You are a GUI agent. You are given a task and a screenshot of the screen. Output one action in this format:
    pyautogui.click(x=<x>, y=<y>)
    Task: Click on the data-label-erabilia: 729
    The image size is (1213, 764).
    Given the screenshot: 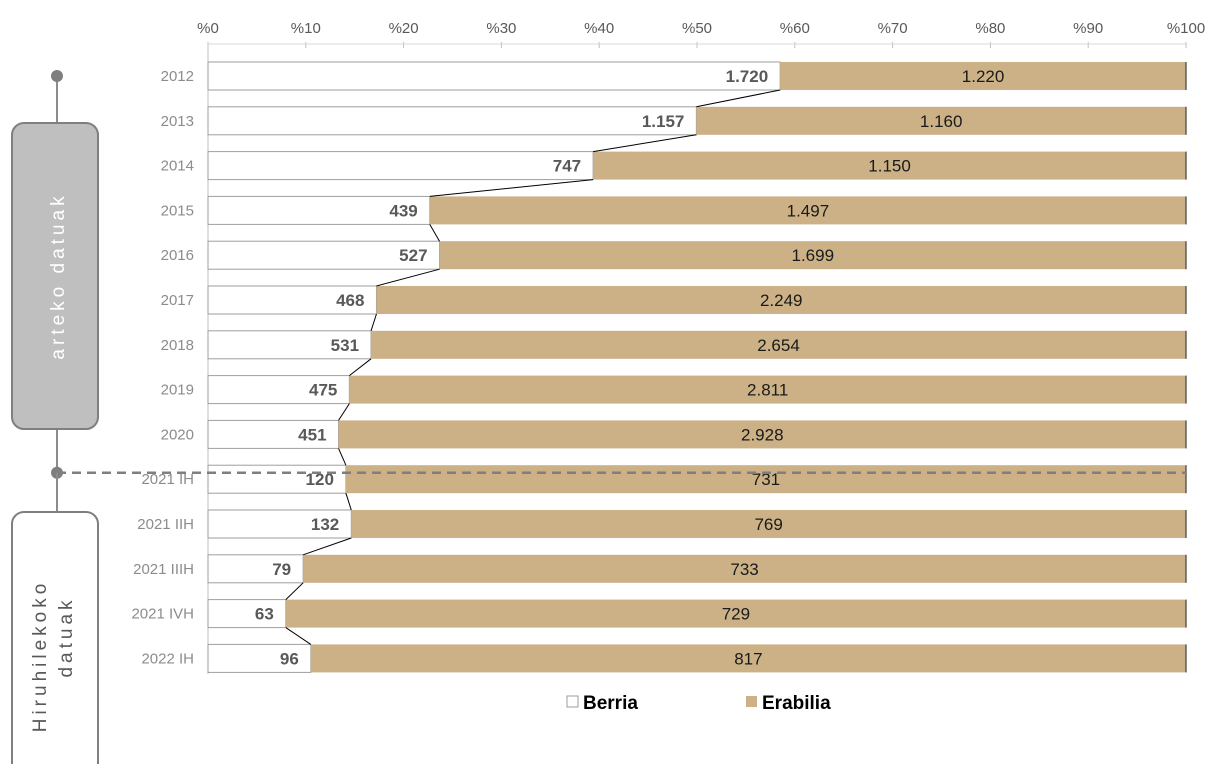 What is the action you would take?
    pyautogui.click(x=736, y=614)
    